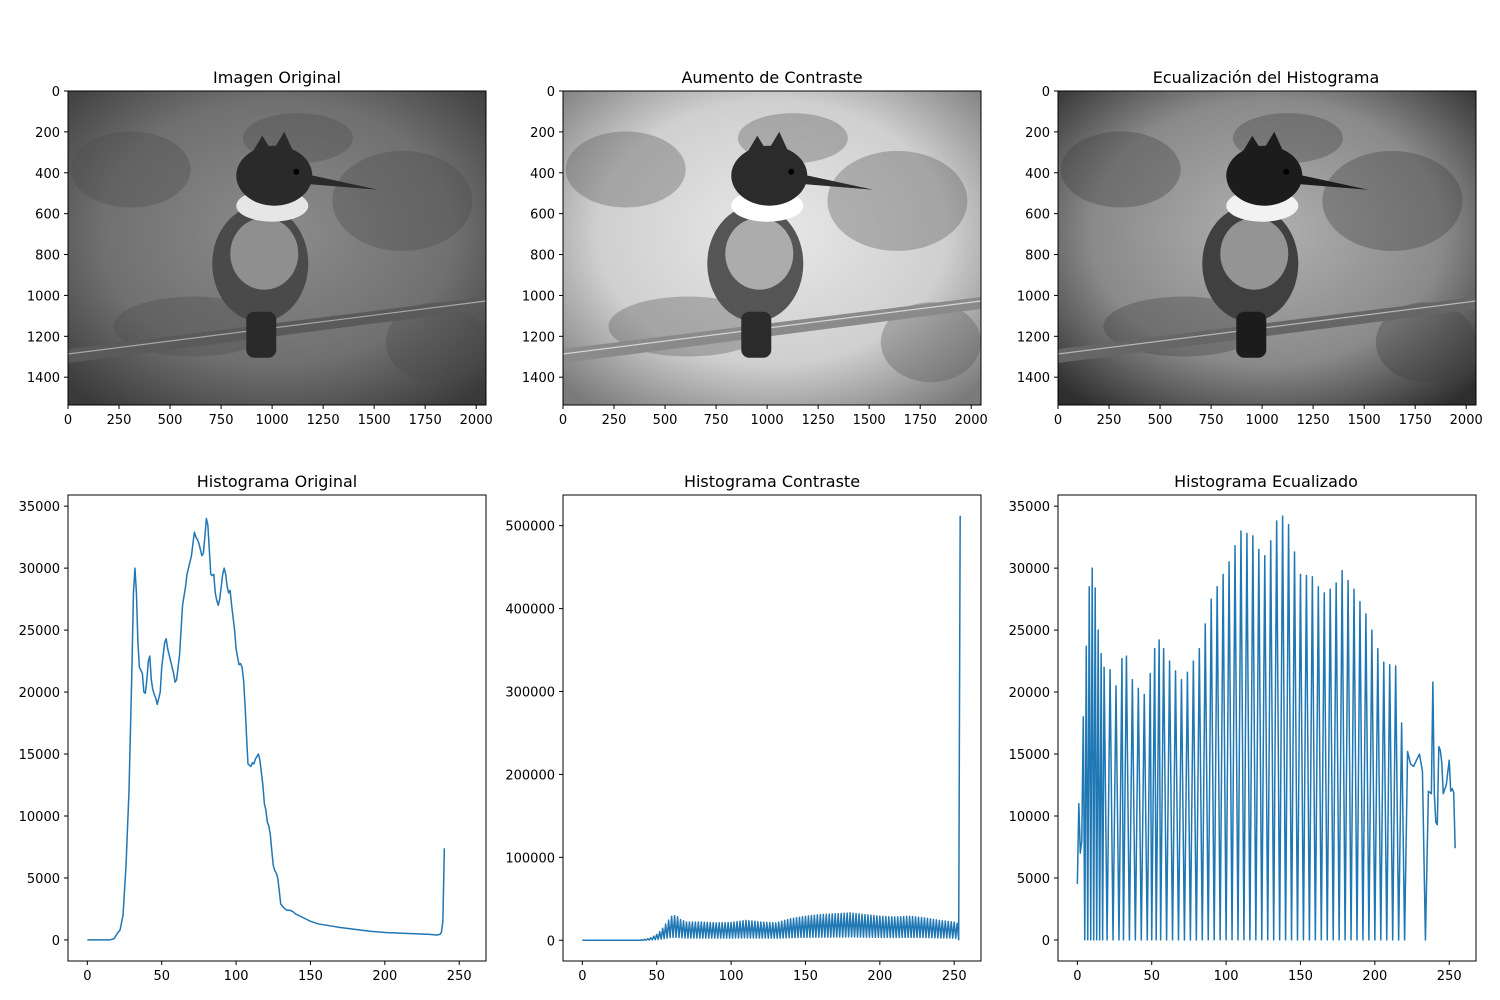 The height and width of the screenshot is (1000, 1500). I want to click on y-tick-label: 100000, so click(530, 858).